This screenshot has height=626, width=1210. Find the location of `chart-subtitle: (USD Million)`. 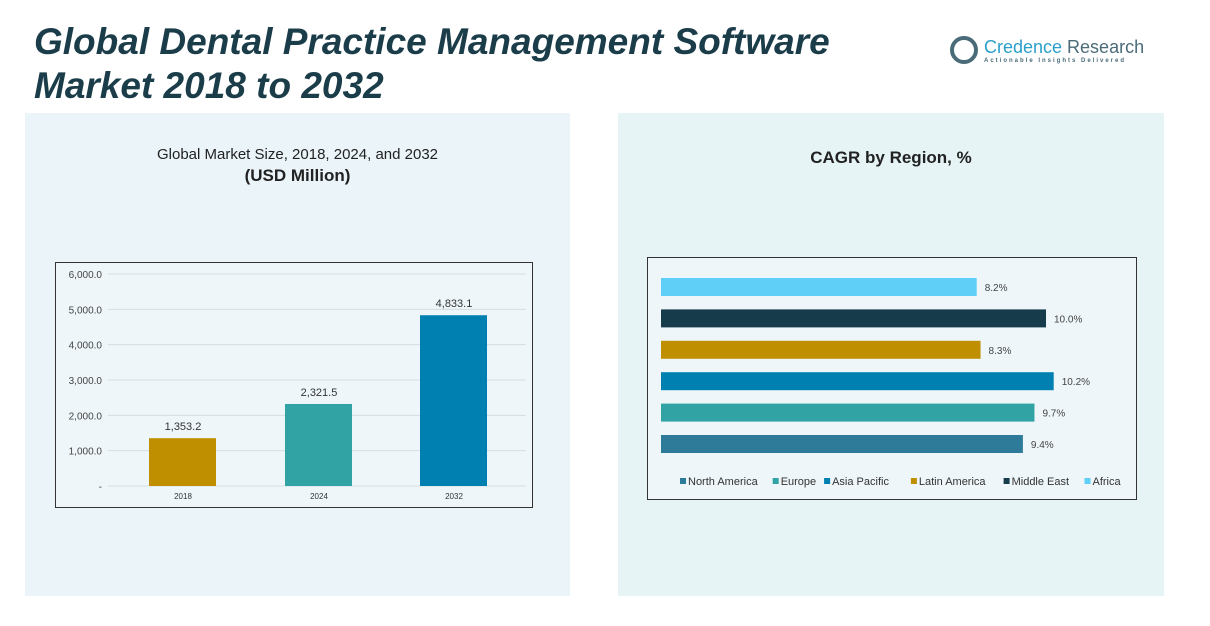

chart-subtitle: (USD Million) is located at coordinates (297, 175).